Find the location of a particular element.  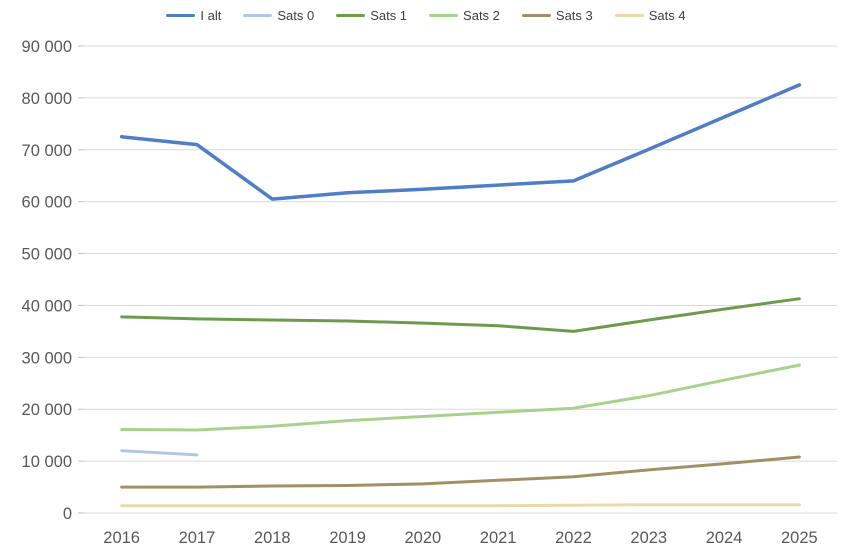

x-tick-label: 2025 is located at coordinates (799, 538).